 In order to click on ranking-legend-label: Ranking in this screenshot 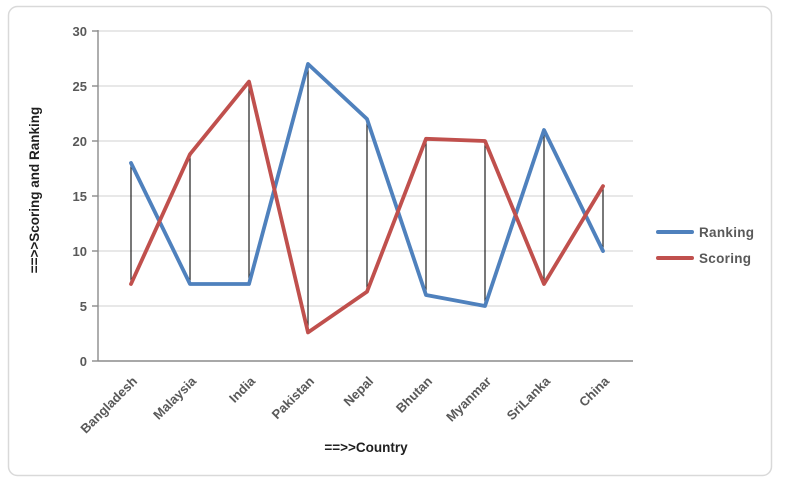, I will do `click(727, 232)`.